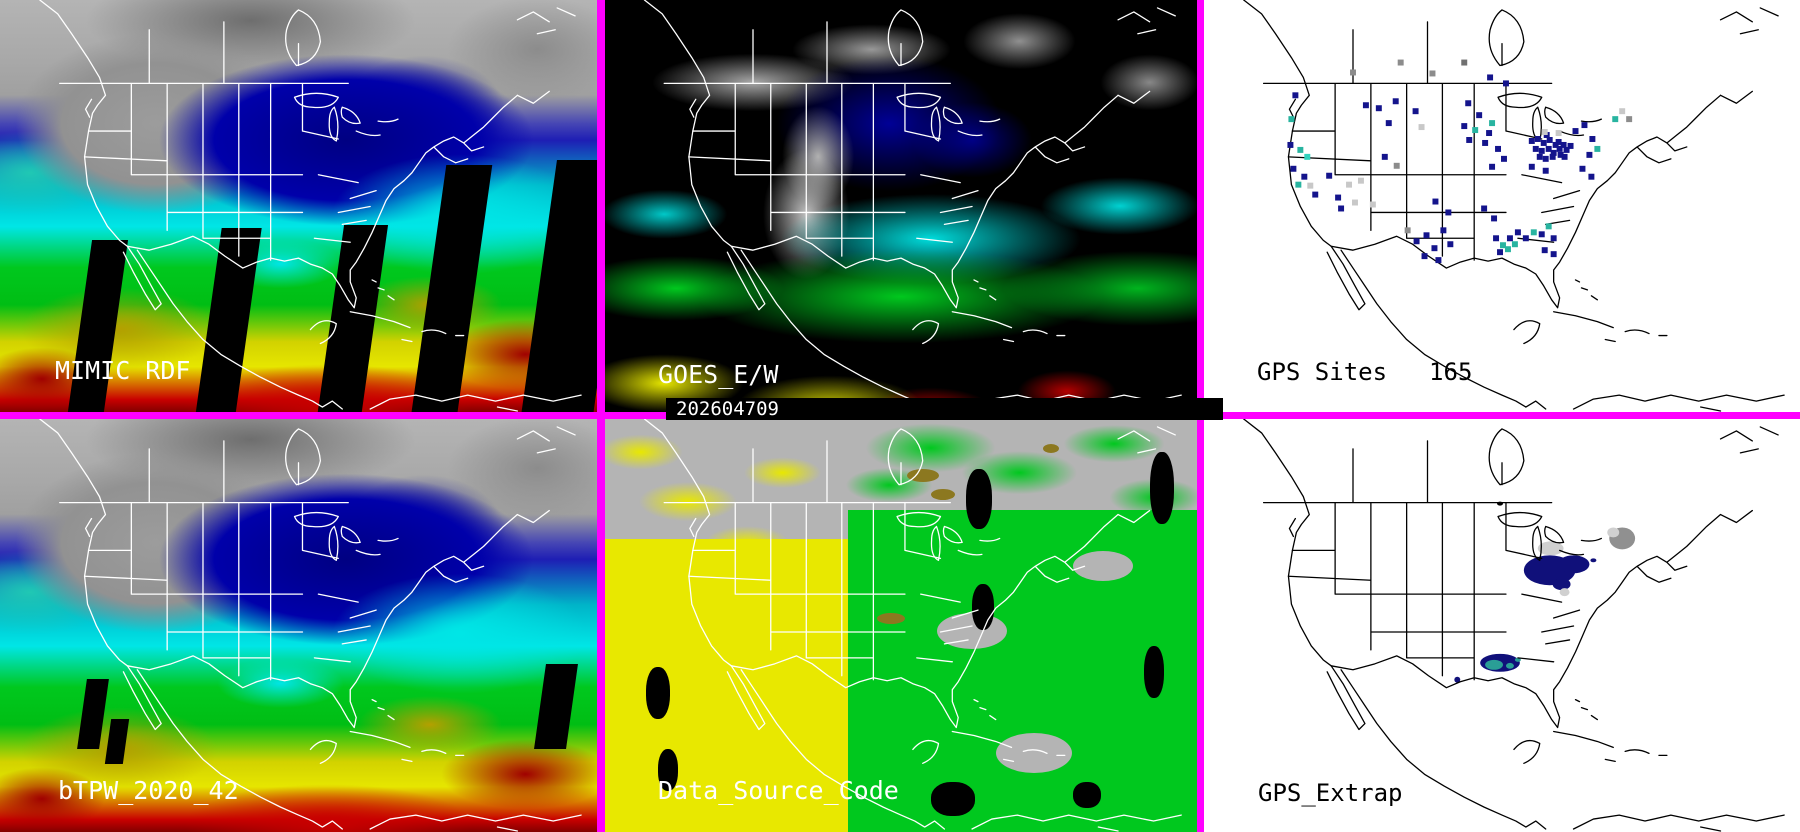 The width and height of the screenshot is (1800, 832). What do you see at coordinates (727, 409) in the screenshot?
I see `timestamp-text: 202604709` at bounding box center [727, 409].